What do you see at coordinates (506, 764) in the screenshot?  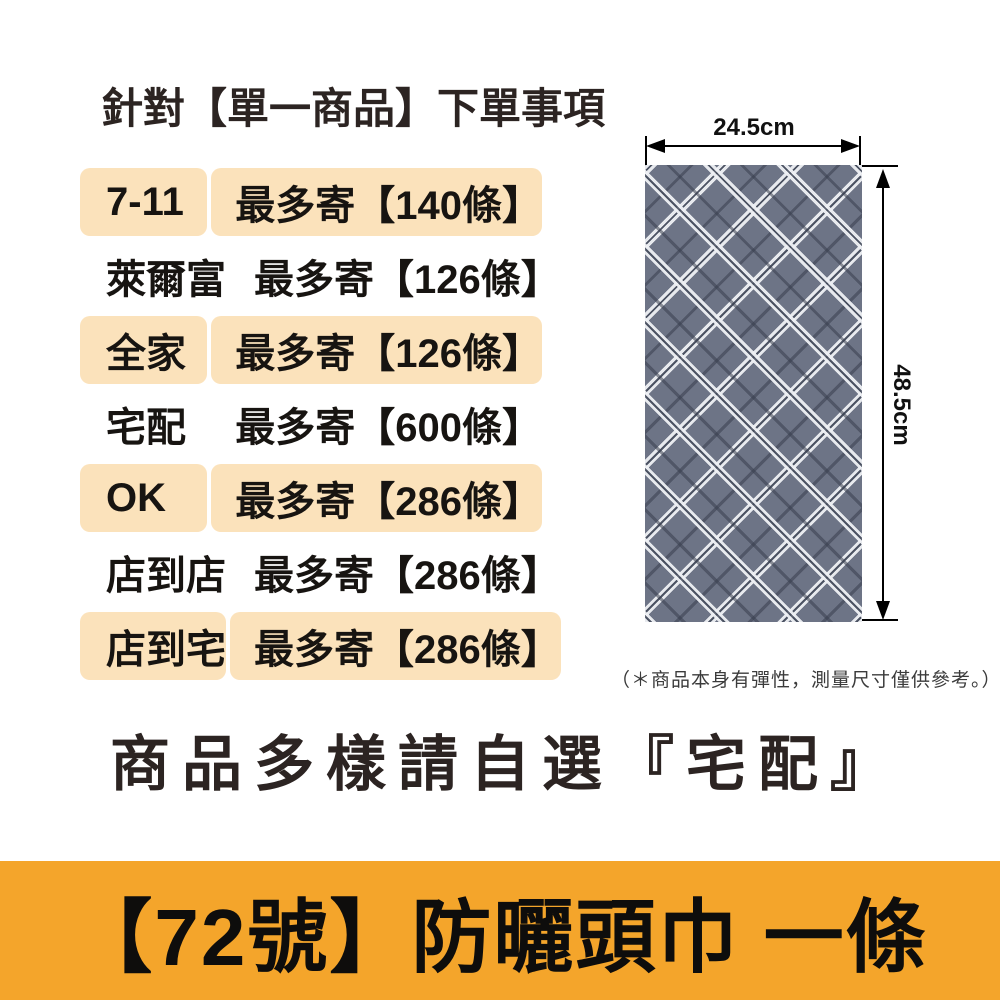 I see `delivery-choice-statement: 商品多樣請自選『宅配』` at bounding box center [506, 764].